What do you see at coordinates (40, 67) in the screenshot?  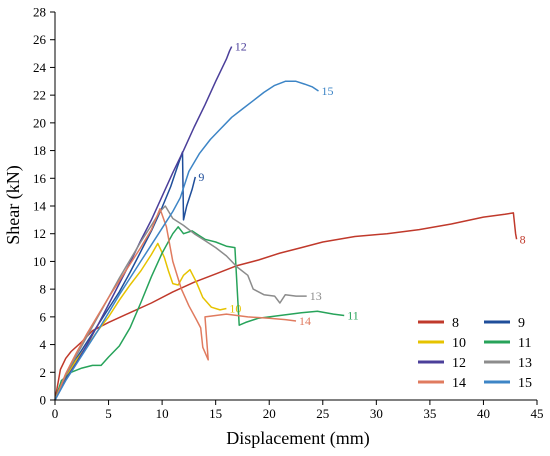 I see `y-tick-label: 24` at bounding box center [40, 67].